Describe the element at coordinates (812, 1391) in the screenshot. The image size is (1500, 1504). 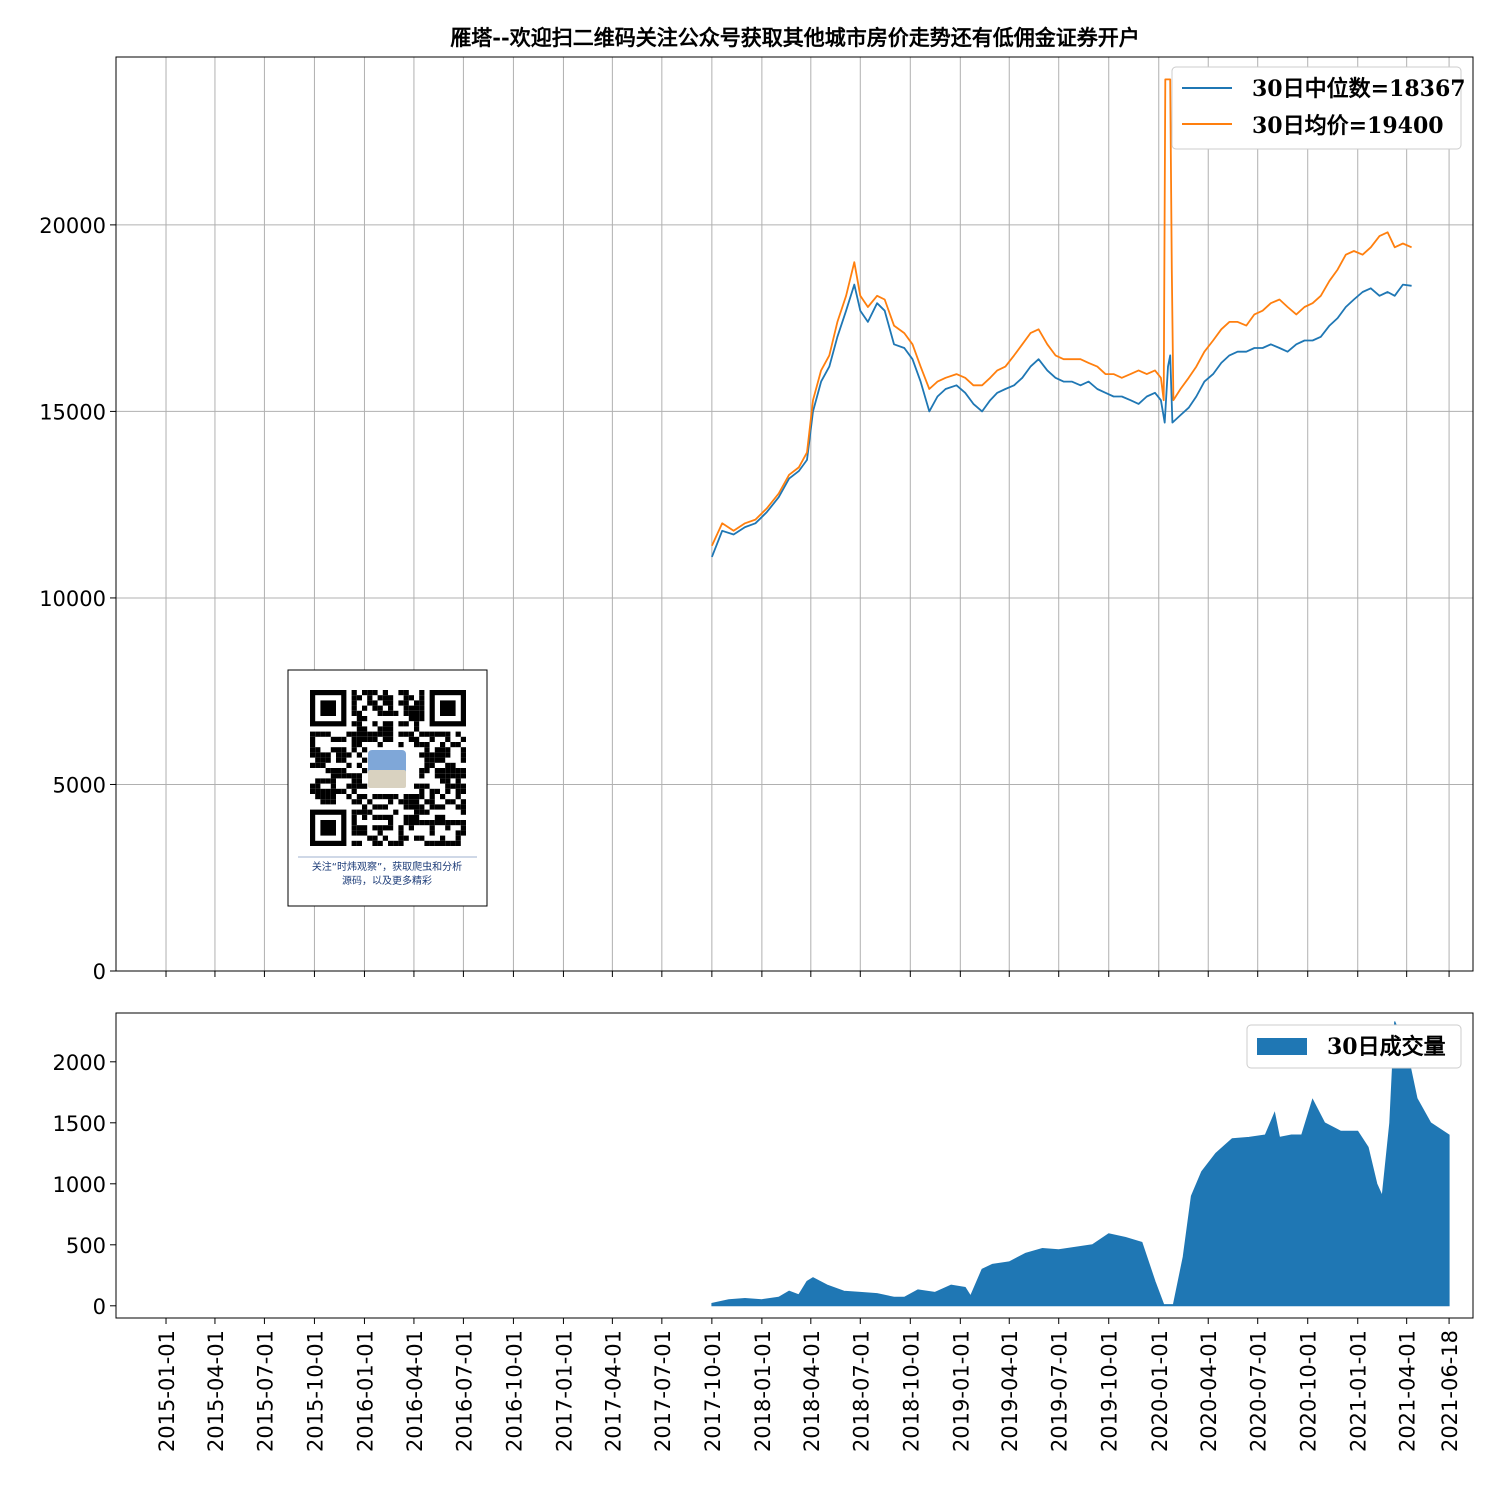
I see `bottom-xtick-label: 2018-04-01` at that location.